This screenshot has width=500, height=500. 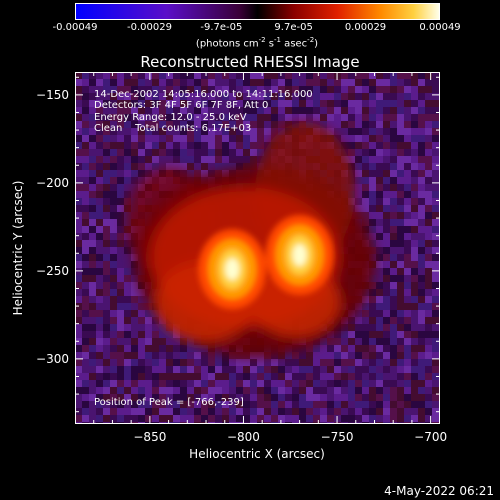 What do you see at coordinates (75, 27) in the screenshot?
I see `colorbar-tick-label: -0.00049` at bounding box center [75, 27].